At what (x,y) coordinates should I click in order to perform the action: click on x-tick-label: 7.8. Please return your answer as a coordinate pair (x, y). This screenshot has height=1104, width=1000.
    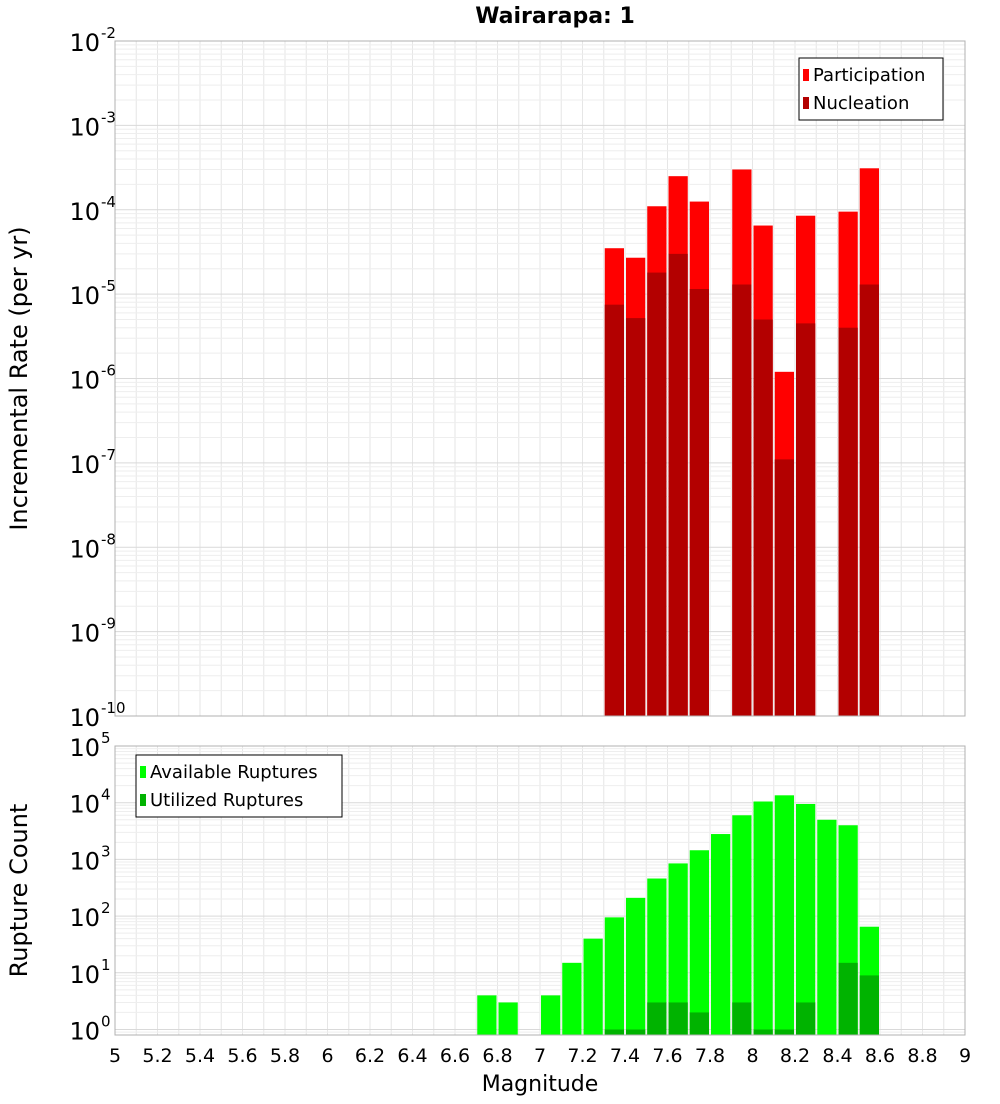
    Looking at the image, I should click on (710, 1056).